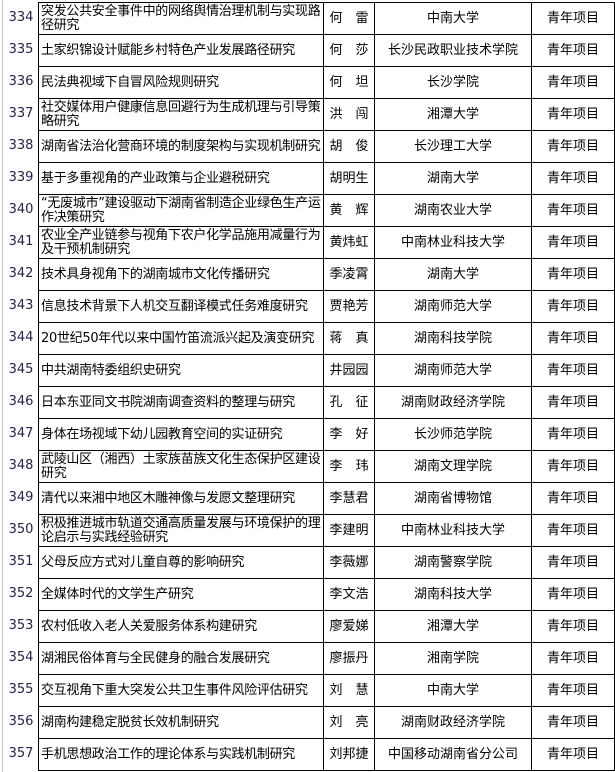 This screenshot has height=772, width=615. Describe the element at coordinates (181, 434) in the screenshot. I see `project-title-cell: 身体在场视域下幼儿园教育空间的实证研究` at that location.